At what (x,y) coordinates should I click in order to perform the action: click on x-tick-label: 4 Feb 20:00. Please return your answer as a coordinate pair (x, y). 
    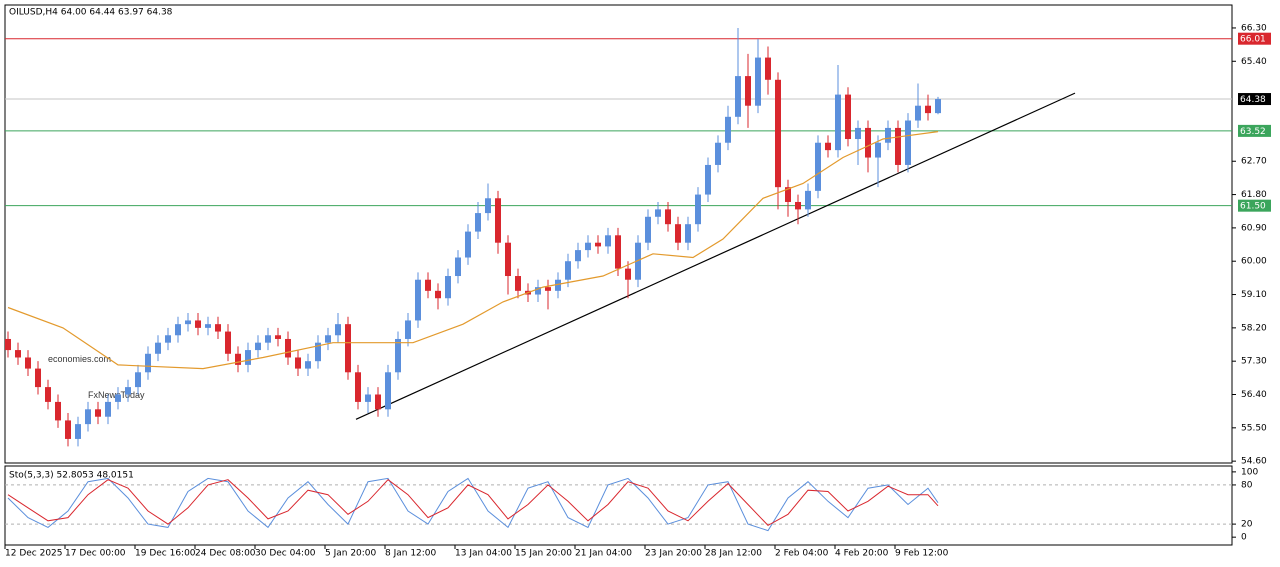
    Looking at the image, I should click on (862, 554).